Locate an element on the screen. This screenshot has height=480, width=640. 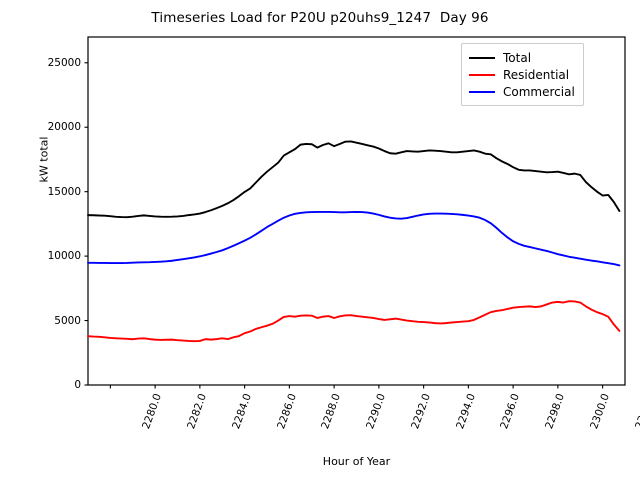
y-tick-label: 10000 is located at coordinates (64, 256).